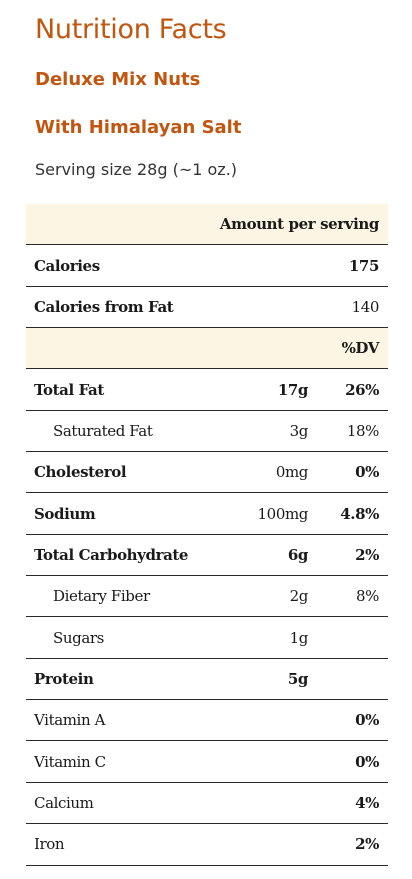 Image resolution: width=412 pixels, height=879 pixels. I want to click on nutrient-name: Dietary Fiber, so click(101, 596).